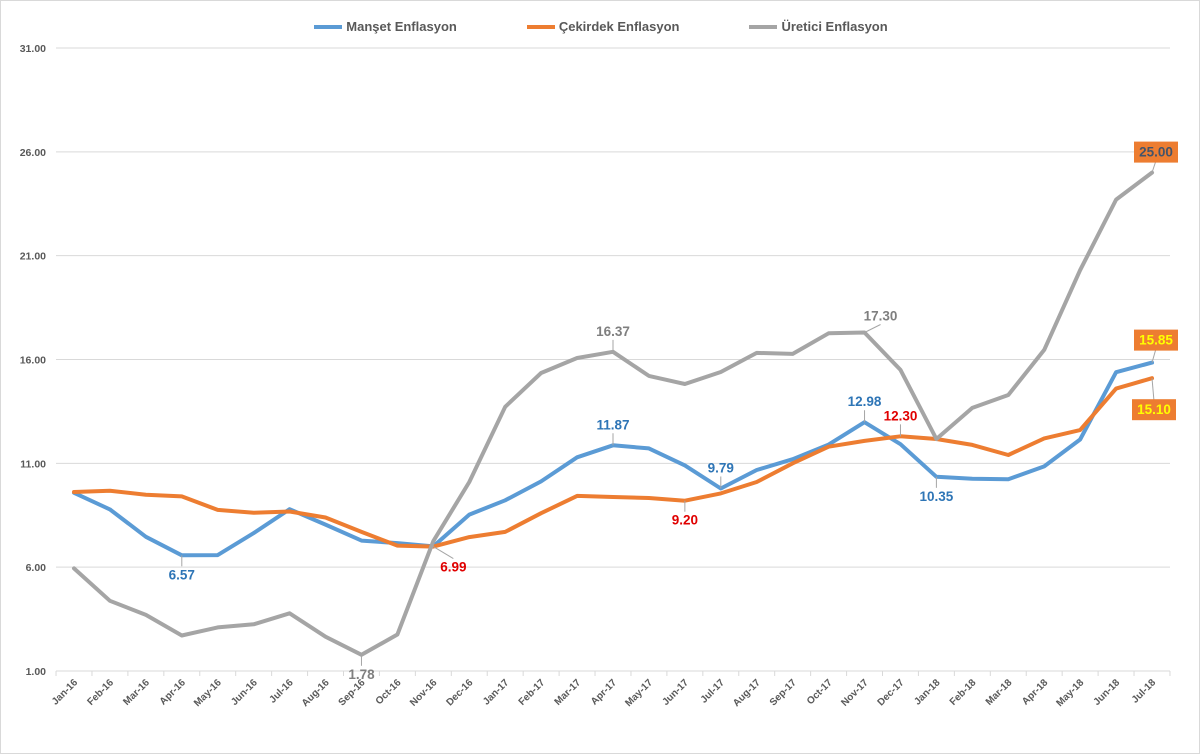 The width and height of the screenshot is (1200, 754). I want to click on x-tick-label: Nov-17, so click(855, 693).